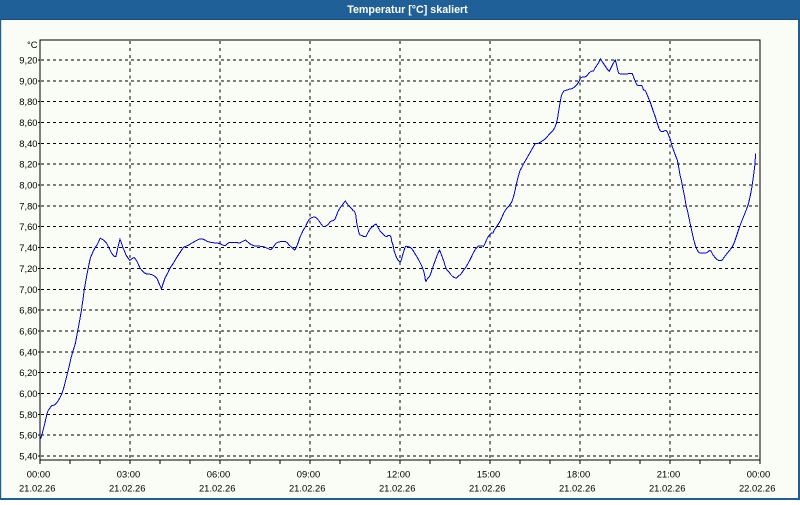 The width and height of the screenshot is (800, 505). Describe the element at coordinates (28, 164) in the screenshot. I see `svg-text: 8,20` at that location.